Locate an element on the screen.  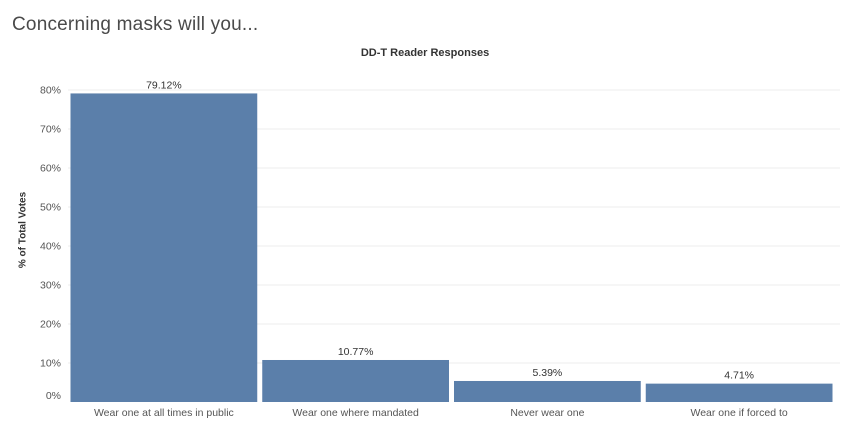
y-axis-ticks: 0% 10% 20% 30% 40% 50% 60% 70% 80% is located at coordinates (50, 244).